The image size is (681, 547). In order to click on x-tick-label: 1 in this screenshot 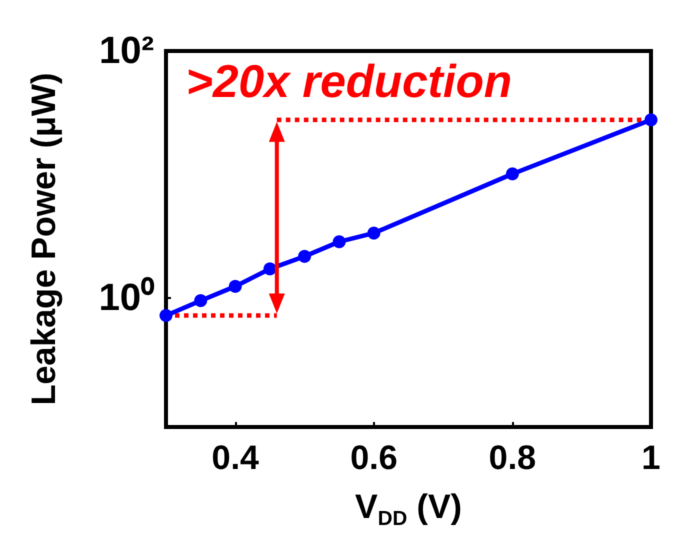, I will do `click(651, 458)`.